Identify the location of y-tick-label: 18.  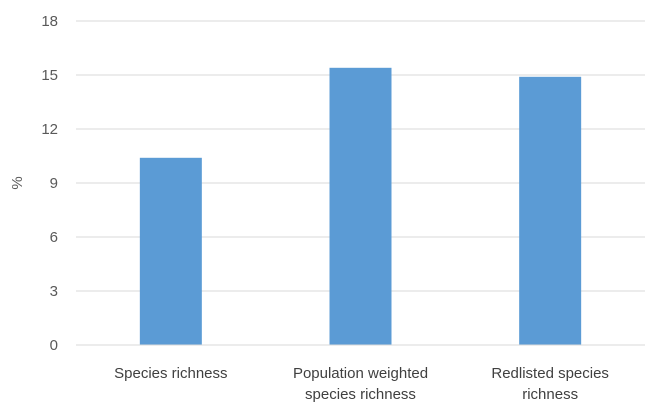
(49, 21).